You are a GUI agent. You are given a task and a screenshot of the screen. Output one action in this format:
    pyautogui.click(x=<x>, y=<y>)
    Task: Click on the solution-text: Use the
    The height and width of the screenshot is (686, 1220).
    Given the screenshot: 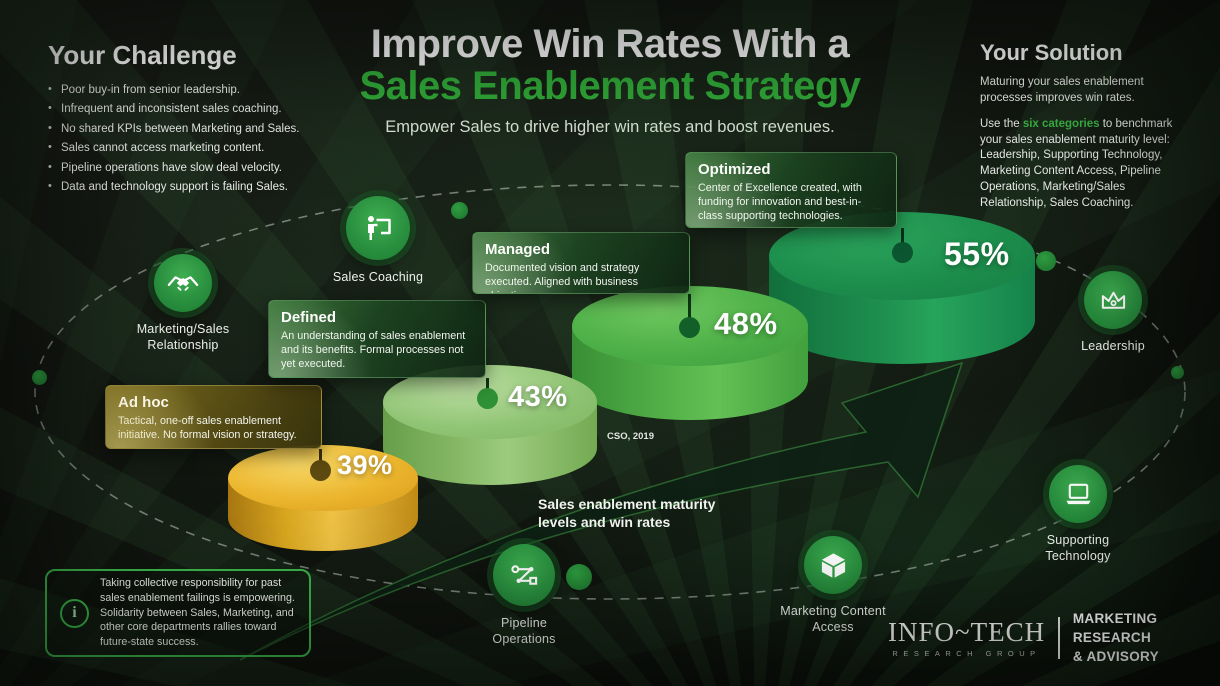 What is the action you would take?
    pyautogui.click(x=1001, y=123)
    